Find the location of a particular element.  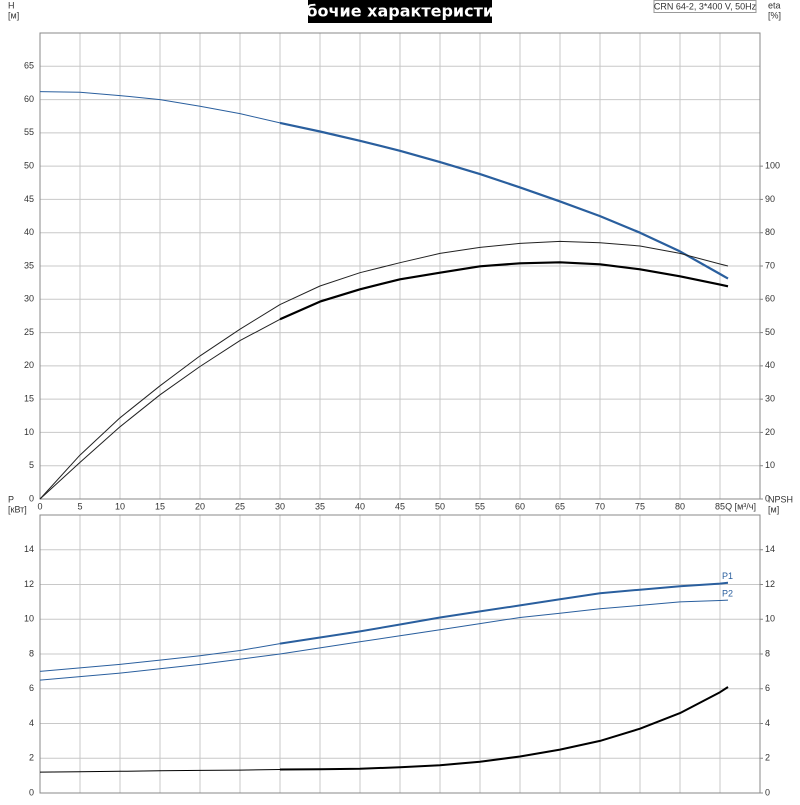

x-tick-label: 40 is located at coordinates (360, 506).